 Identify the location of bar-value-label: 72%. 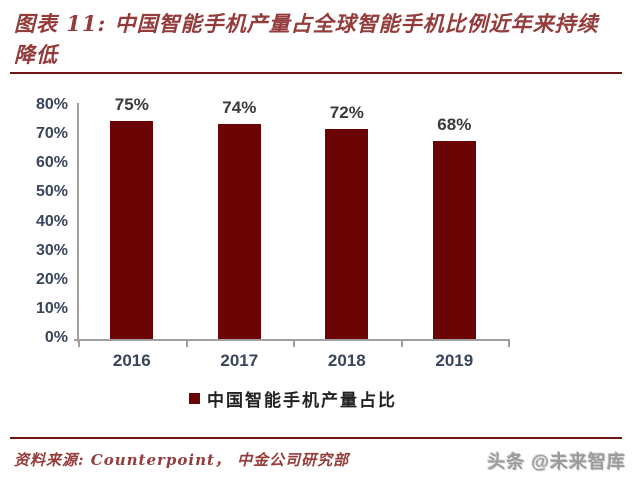
(346, 113).